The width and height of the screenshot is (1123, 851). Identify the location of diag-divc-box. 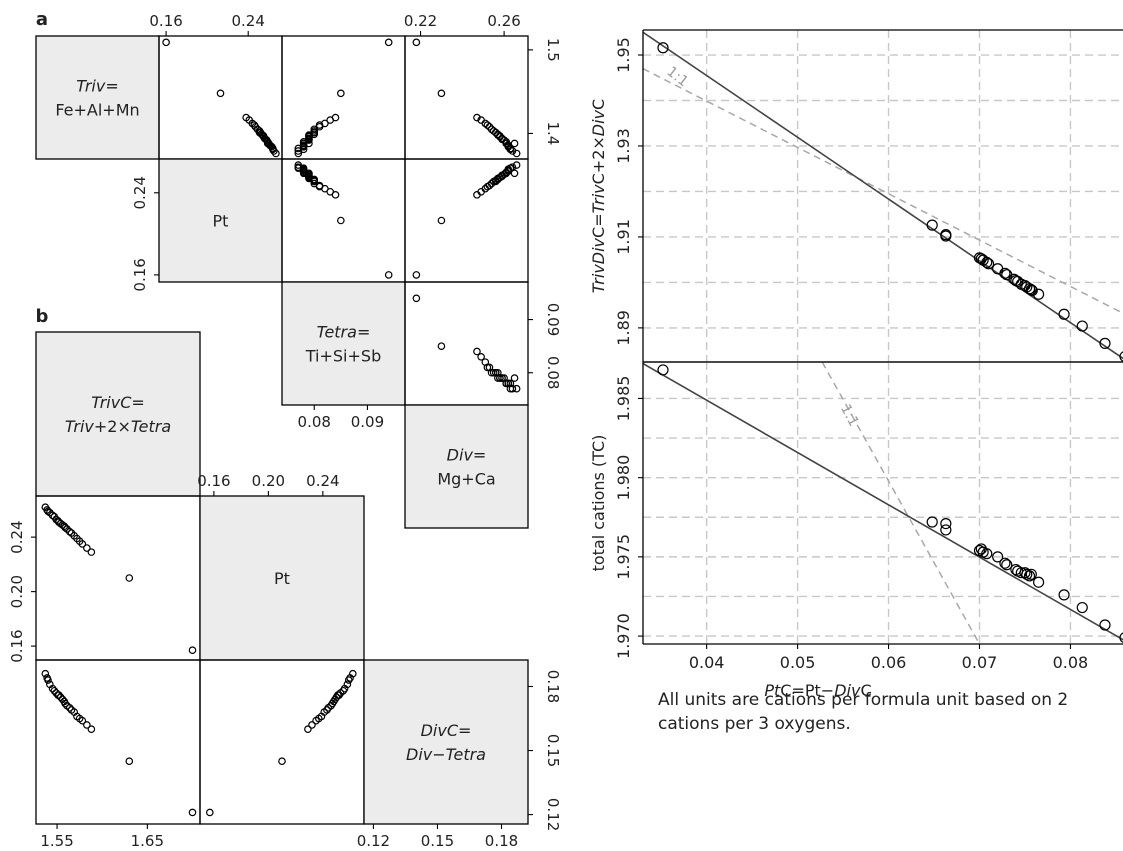
(446, 742).